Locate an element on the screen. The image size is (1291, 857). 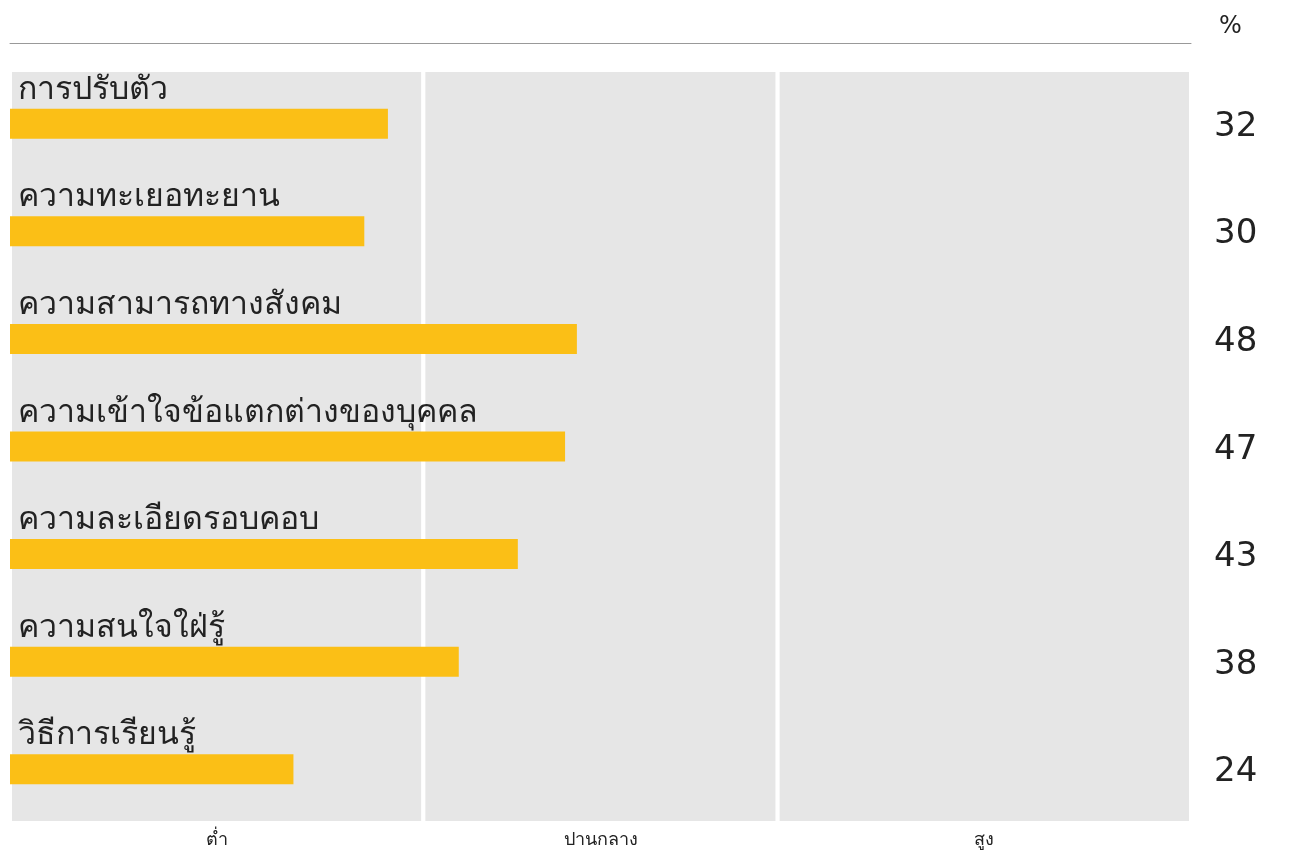
data-label: 24 is located at coordinates (1236, 769).